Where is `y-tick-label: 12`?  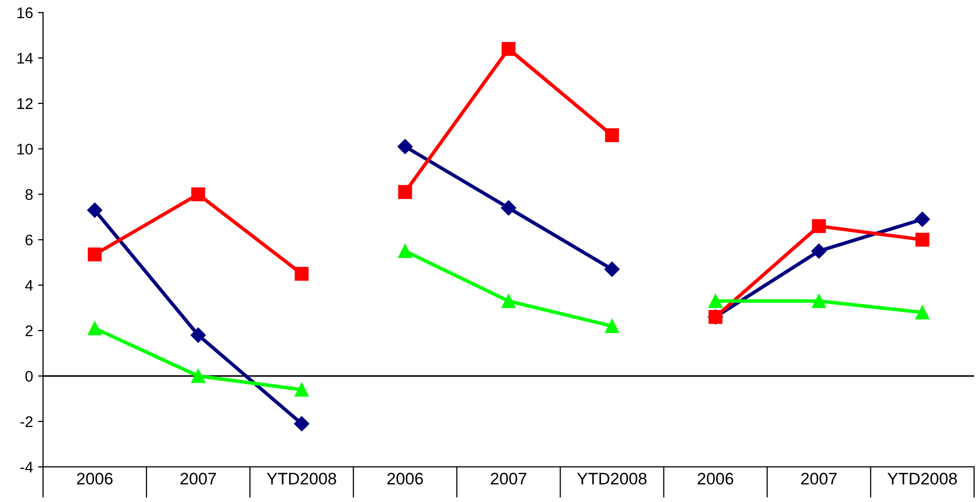
y-tick-label: 12 is located at coordinates (25, 103).